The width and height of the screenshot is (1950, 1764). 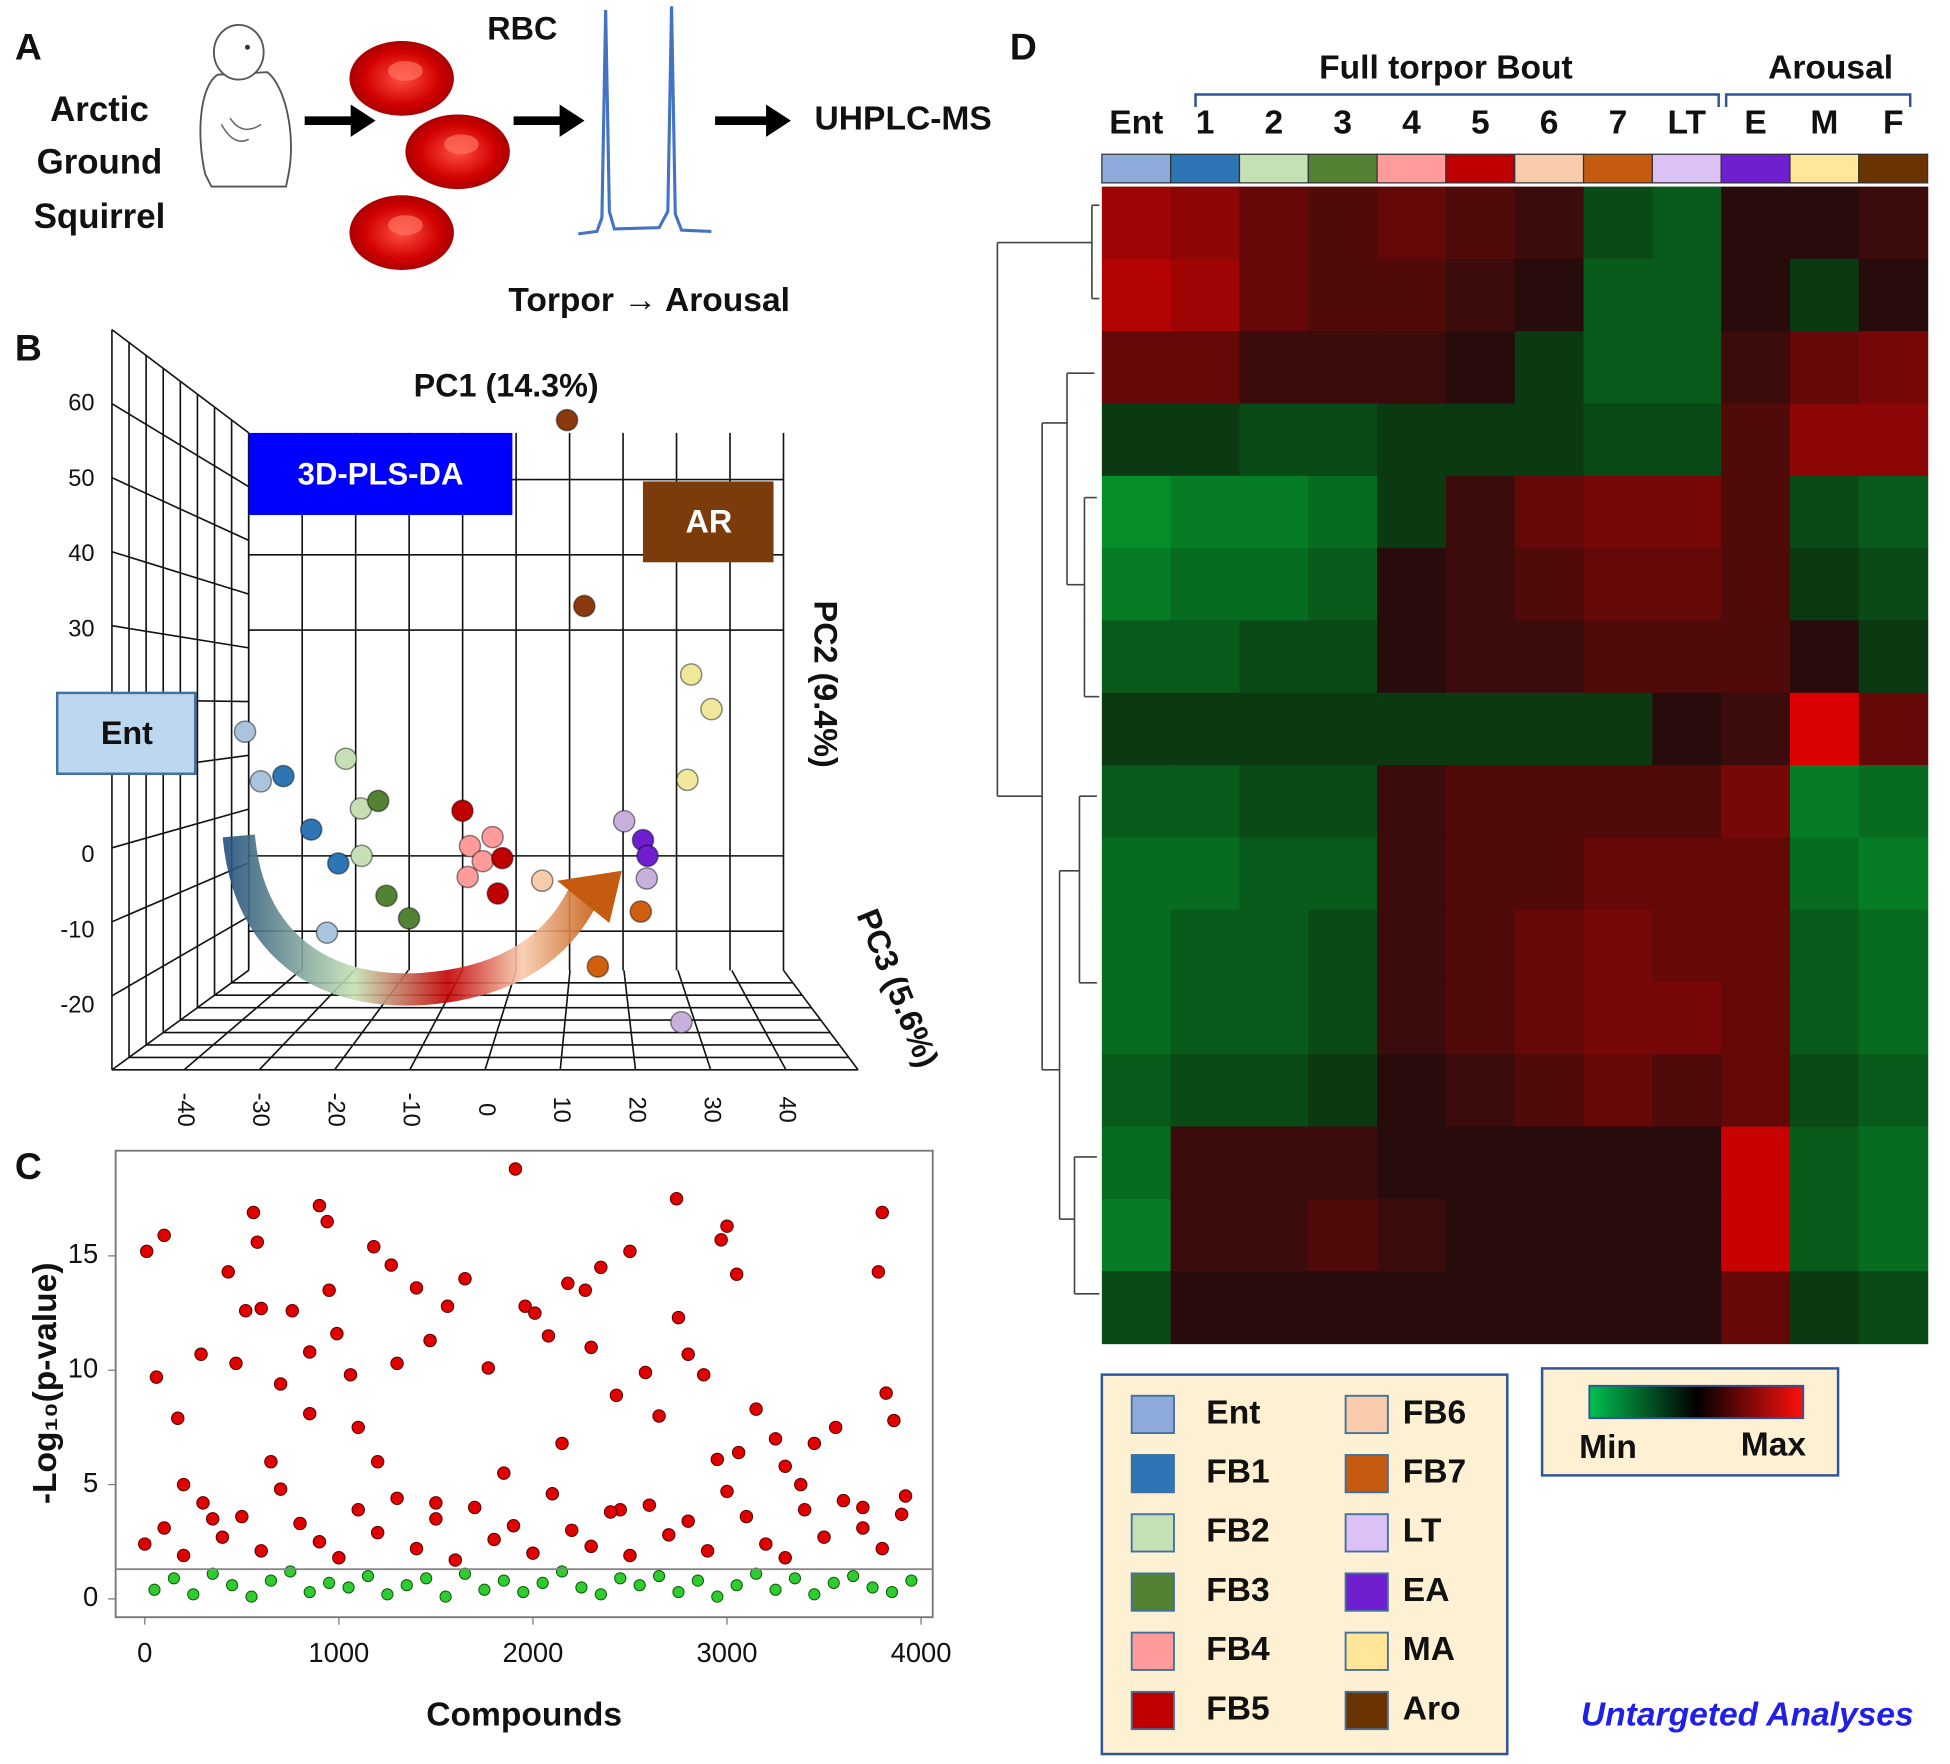 I want to click on group-color, so click(x=1342, y=168).